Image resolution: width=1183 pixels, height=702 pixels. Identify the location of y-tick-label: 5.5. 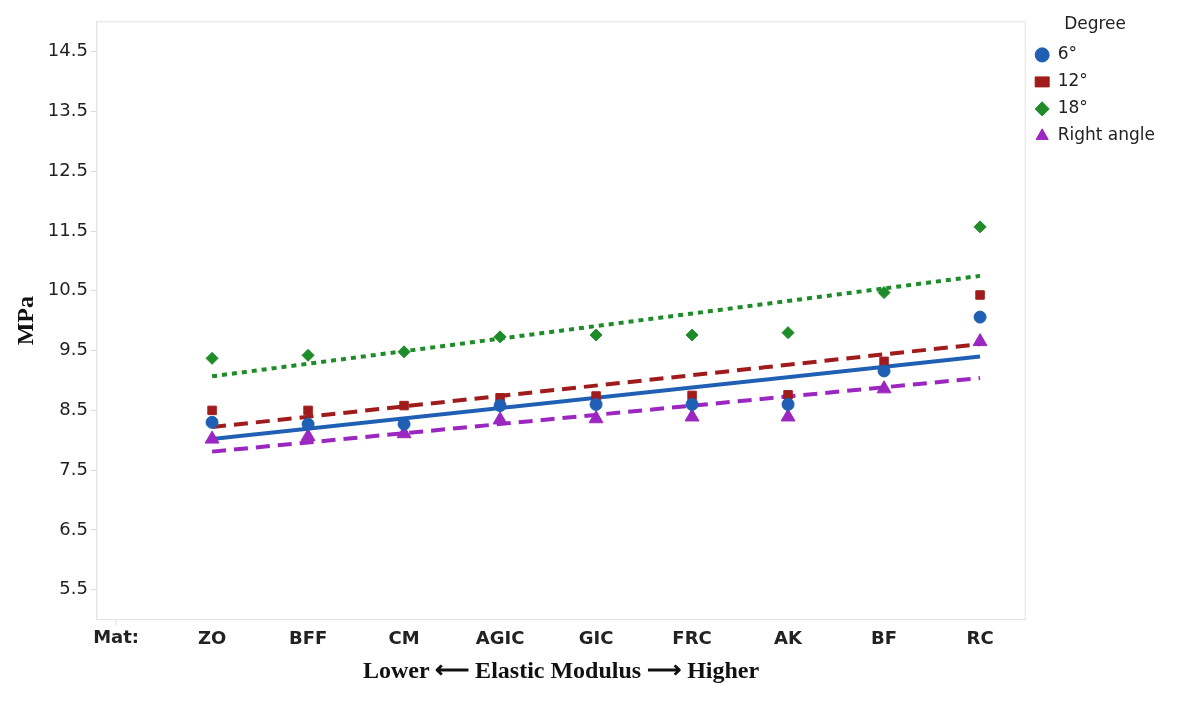
(73, 588).